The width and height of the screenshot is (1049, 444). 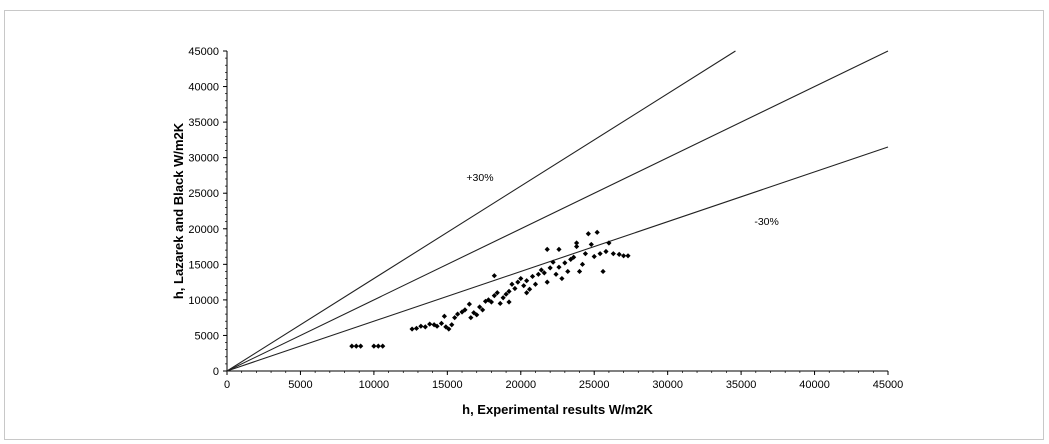 What do you see at coordinates (203, 52) in the screenshot?
I see `y-tick-label: 45000` at bounding box center [203, 52].